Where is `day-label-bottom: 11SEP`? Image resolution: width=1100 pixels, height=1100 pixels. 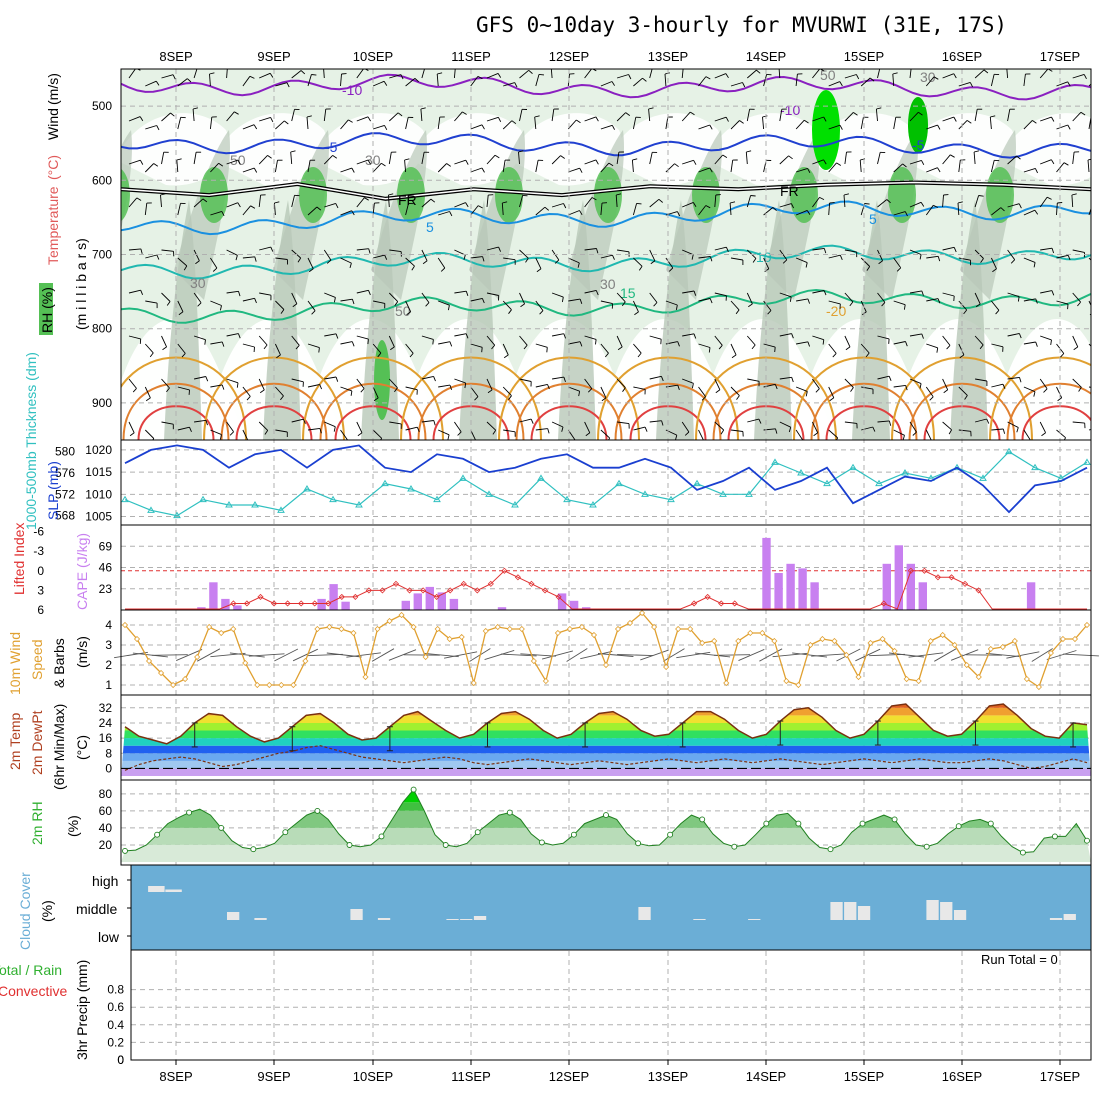 day-label-bottom: 11SEP is located at coordinates (471, 1076).